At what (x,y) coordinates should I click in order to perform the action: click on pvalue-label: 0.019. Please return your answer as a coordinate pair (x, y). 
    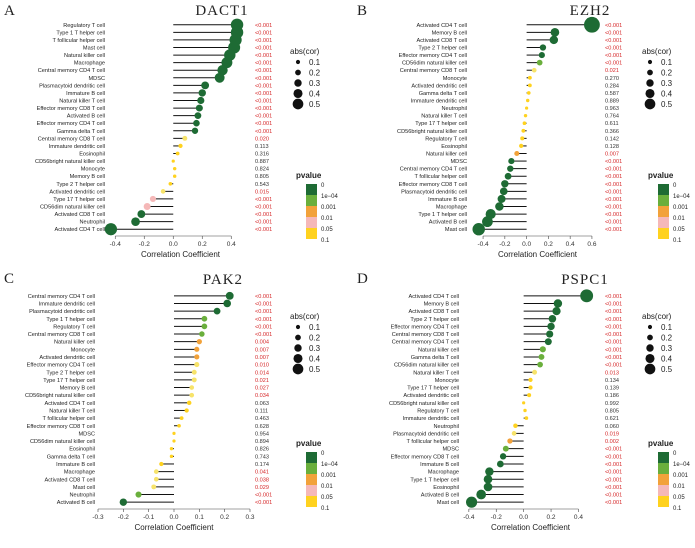
    Looking at the image, I should click on (612, 434).